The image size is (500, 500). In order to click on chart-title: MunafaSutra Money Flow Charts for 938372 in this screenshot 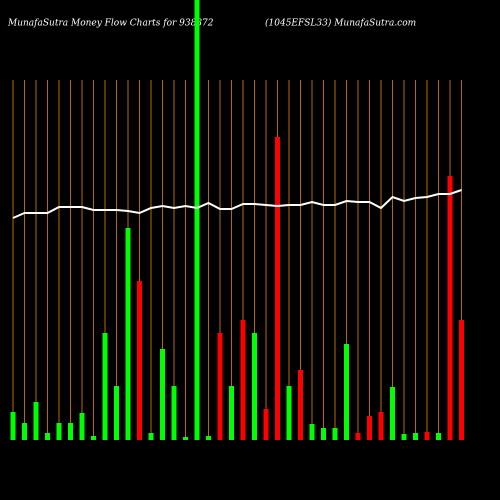, I will do `click(110, 24)`.